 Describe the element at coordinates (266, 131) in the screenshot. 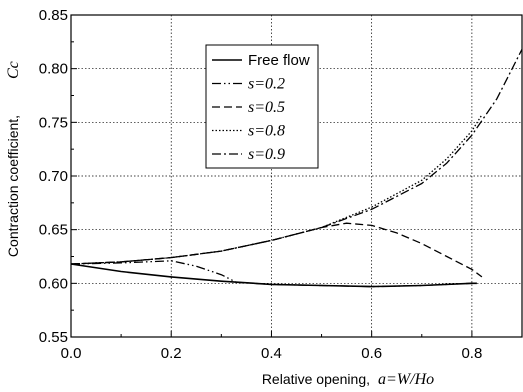

I see `legend-label: s=0.8` at that location.